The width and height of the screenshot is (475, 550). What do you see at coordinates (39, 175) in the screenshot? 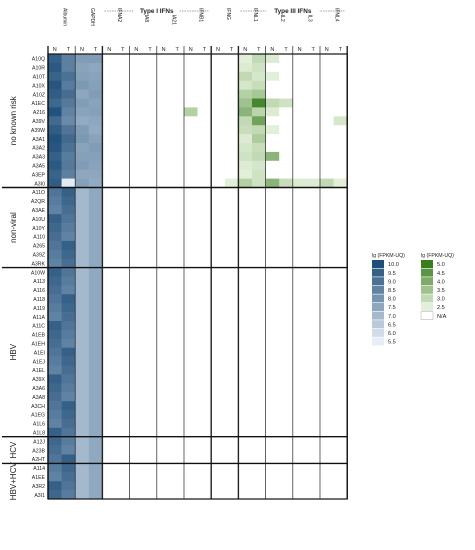
I see `row-label: A3EP` at bounding box center [39, 175].